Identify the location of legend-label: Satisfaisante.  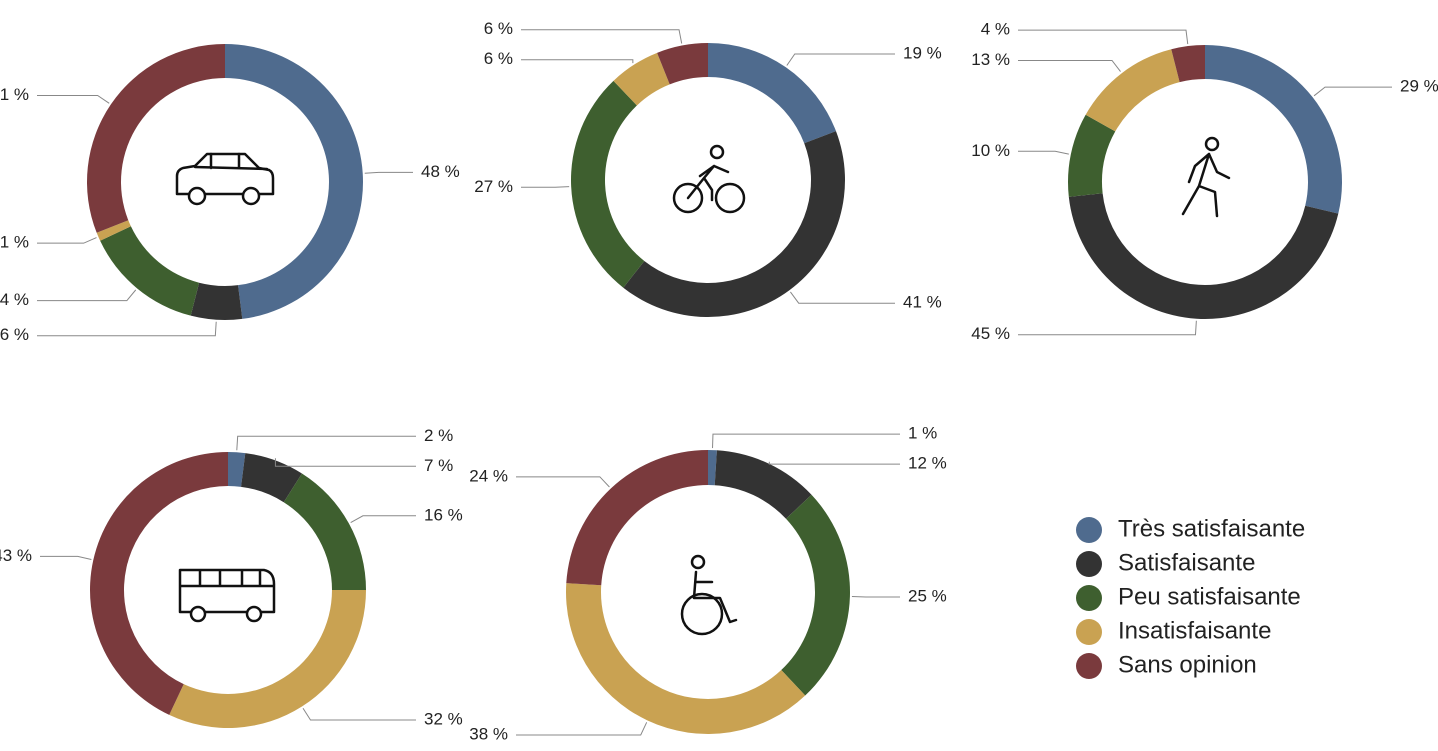
(1186, 562).